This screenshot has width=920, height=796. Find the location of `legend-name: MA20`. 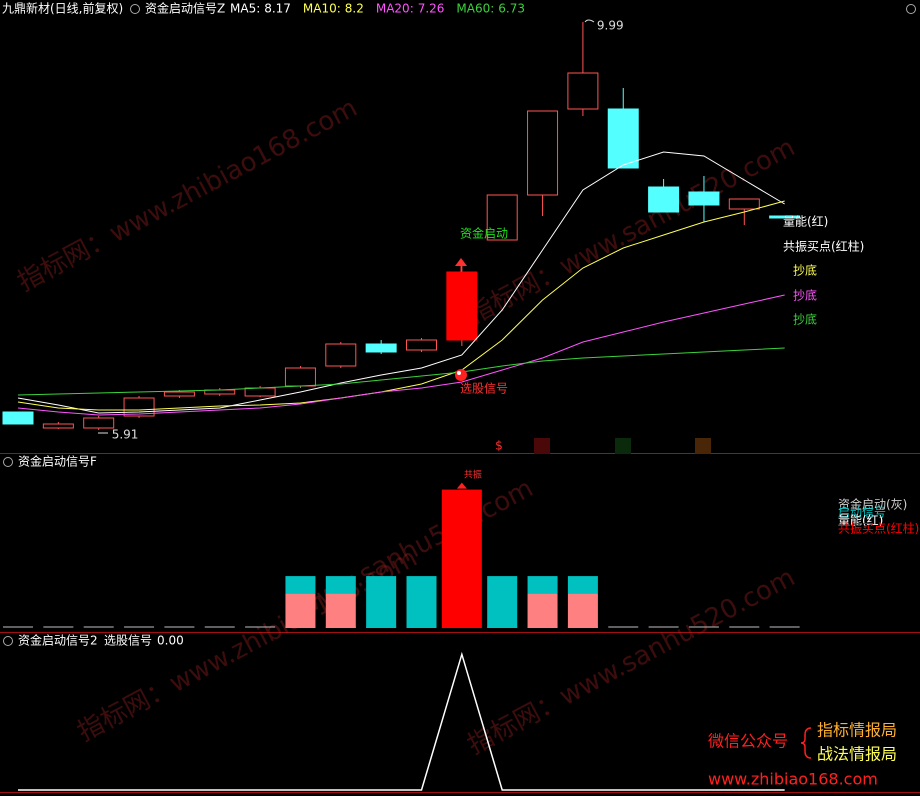

legend-name: MA20 is located at coordinates (393, 9).